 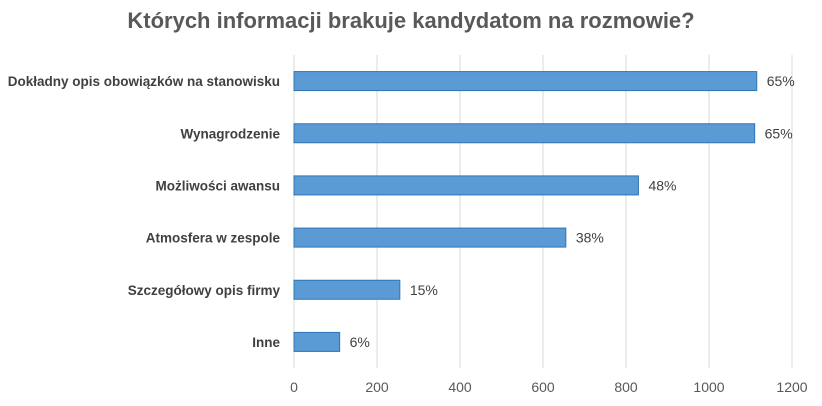 What do you see at coordinates (708, 387) in the screenshot?
I see `x-tick-label: 1000` at bounding box center [708, 387].